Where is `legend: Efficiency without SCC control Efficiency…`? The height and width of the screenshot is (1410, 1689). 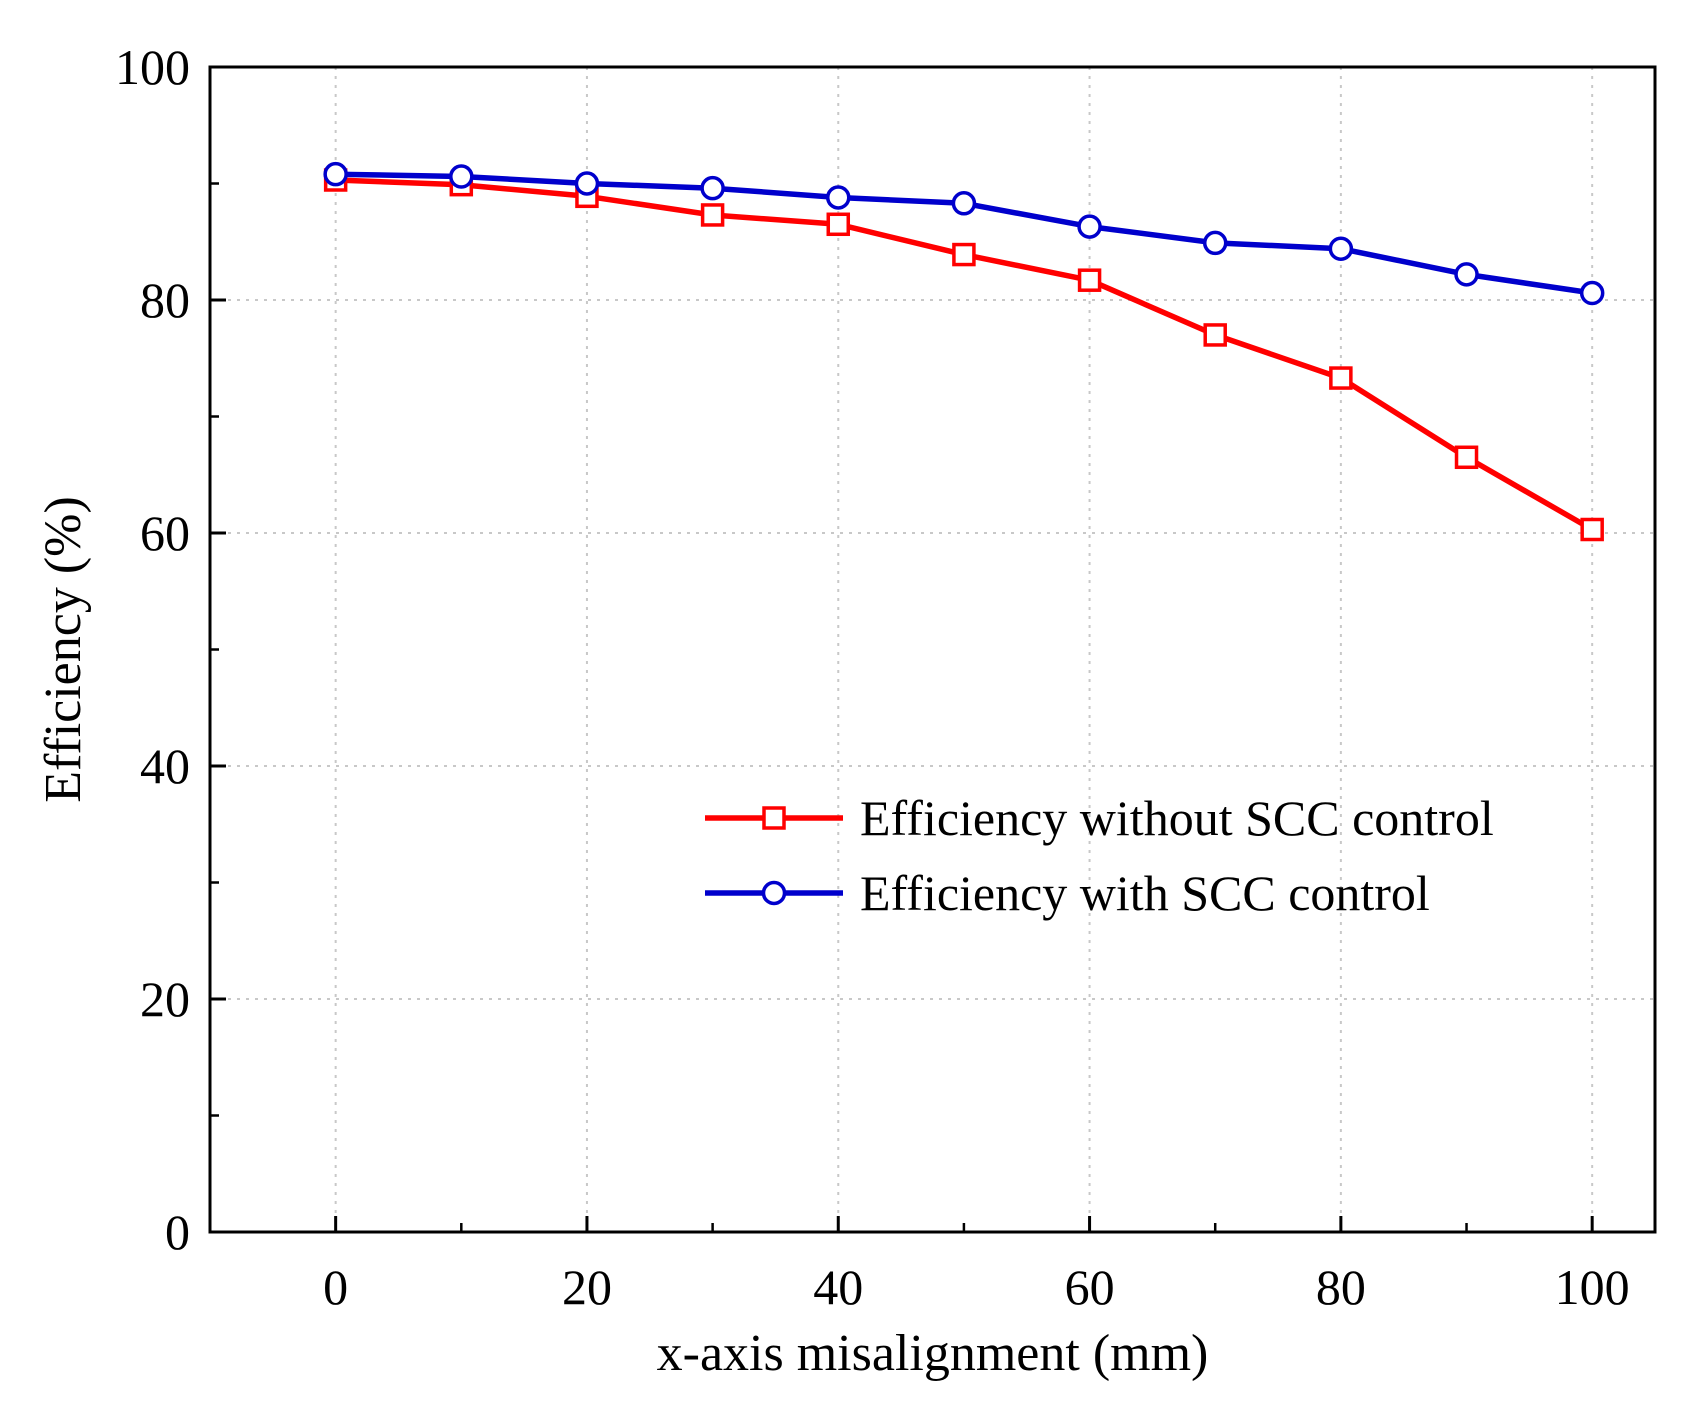 legend: Efficiency without SCC control Efficiency… is located at coordinates (1099, 855).